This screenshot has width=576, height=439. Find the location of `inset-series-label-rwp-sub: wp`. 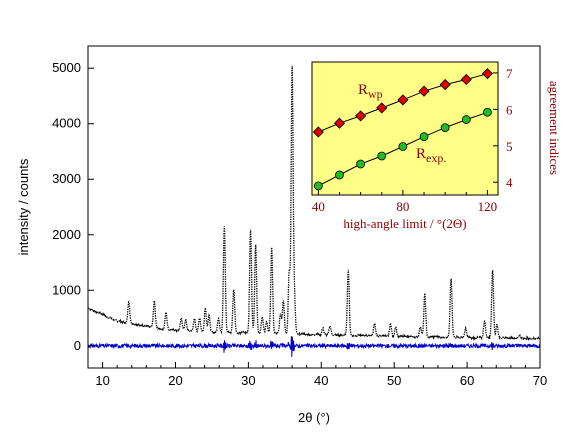

inset-series-label-rwp-sub: wp is located at coordinates (375, 94).